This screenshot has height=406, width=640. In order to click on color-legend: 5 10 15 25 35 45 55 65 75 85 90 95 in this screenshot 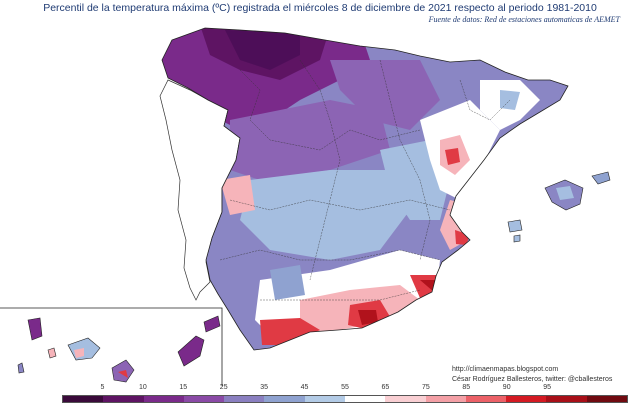, I will do `click(345, 395)`.